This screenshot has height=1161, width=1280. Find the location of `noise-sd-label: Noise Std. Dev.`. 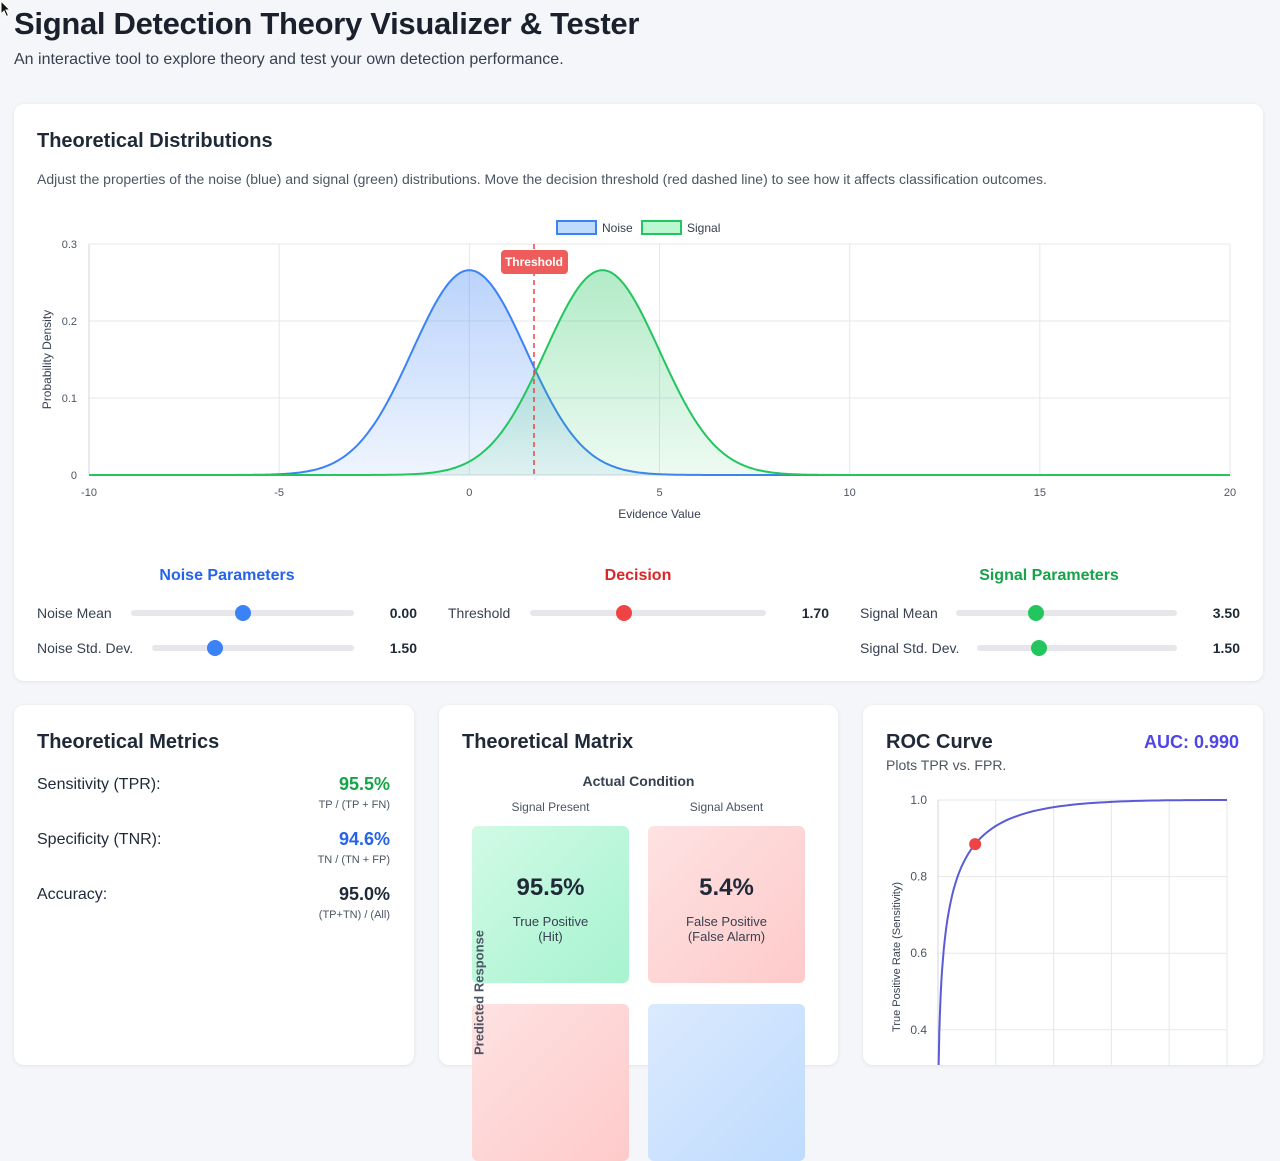

noise-sd-label: Noise Std. Dev. is located at coordinates (85, 648).